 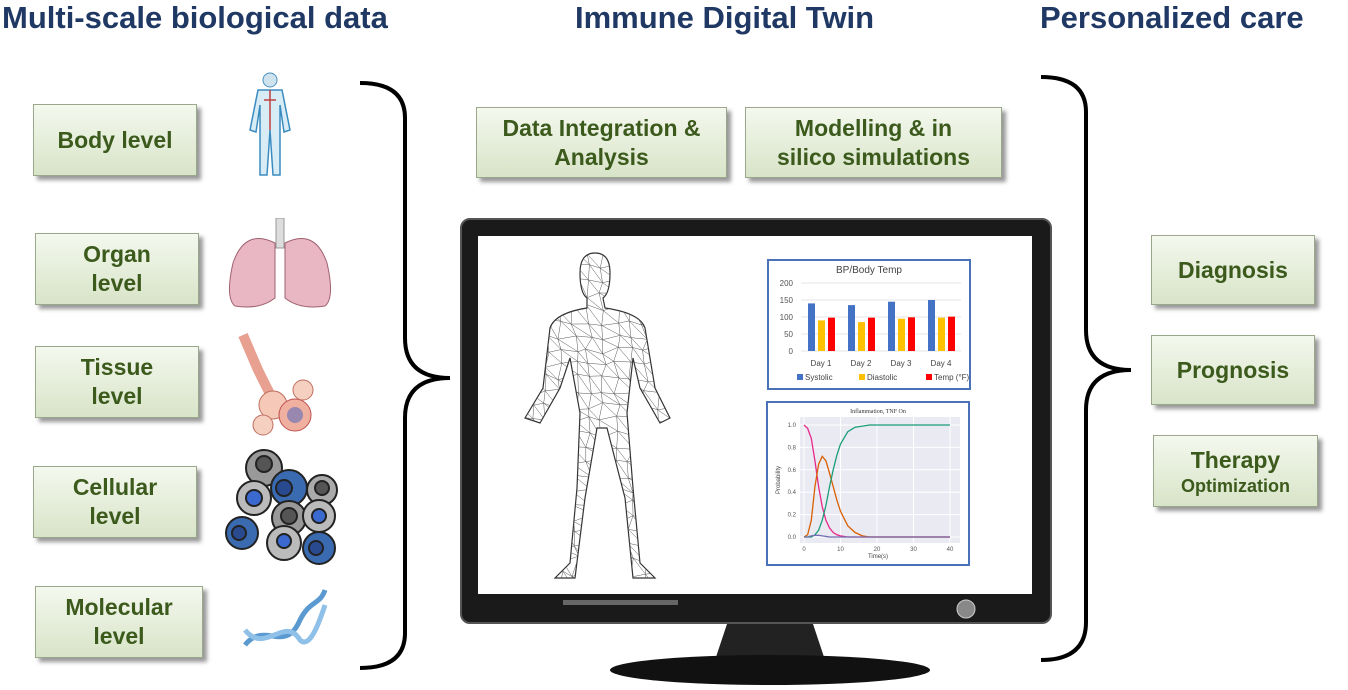 I want to click on label: Prognosis, so click(x=1233, y=369).